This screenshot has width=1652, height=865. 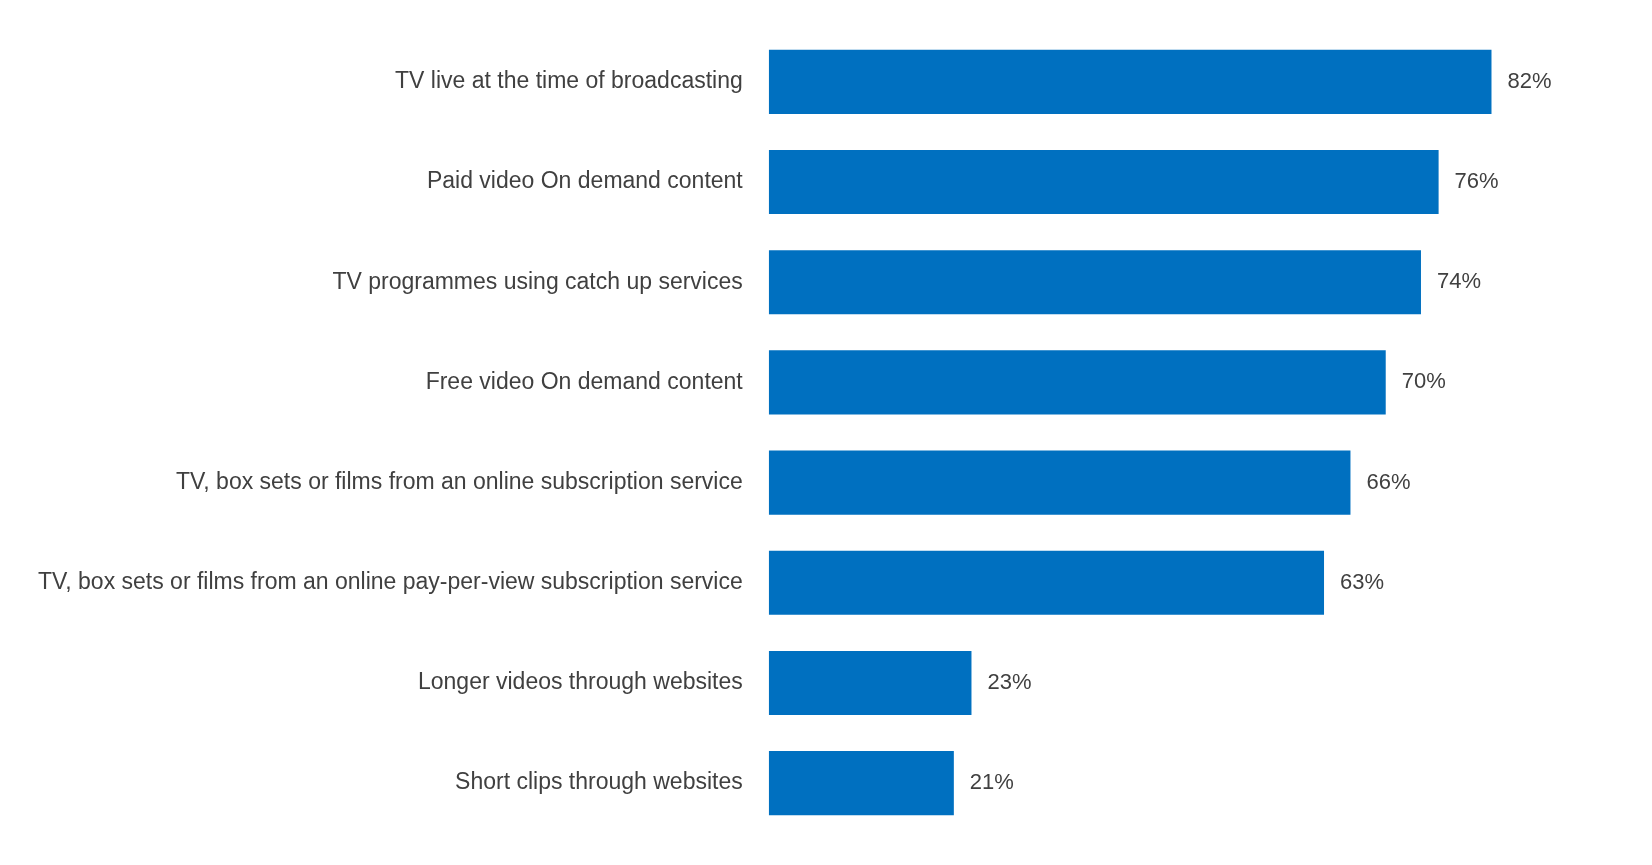 What do you see at coordinates (1423, 381) in the screenshot?
I see `data-label: 70%` at bounding box center [1423, 381].